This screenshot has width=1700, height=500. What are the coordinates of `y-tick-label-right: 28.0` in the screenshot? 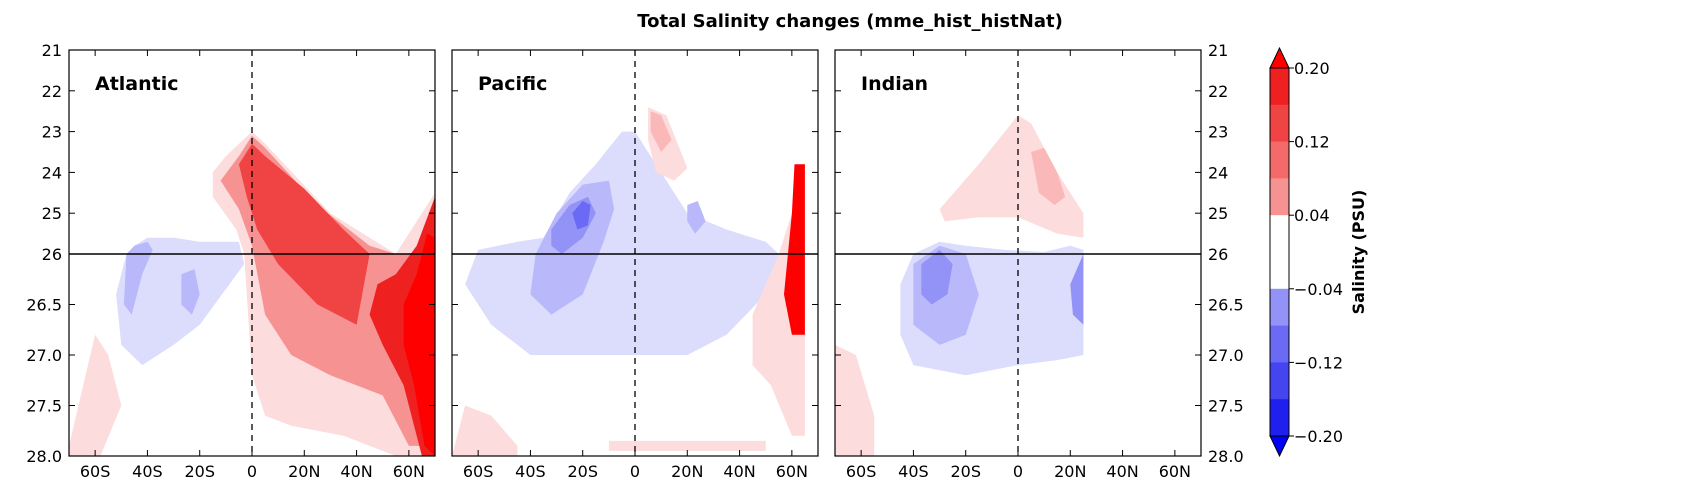 It's located at (1226, 456).